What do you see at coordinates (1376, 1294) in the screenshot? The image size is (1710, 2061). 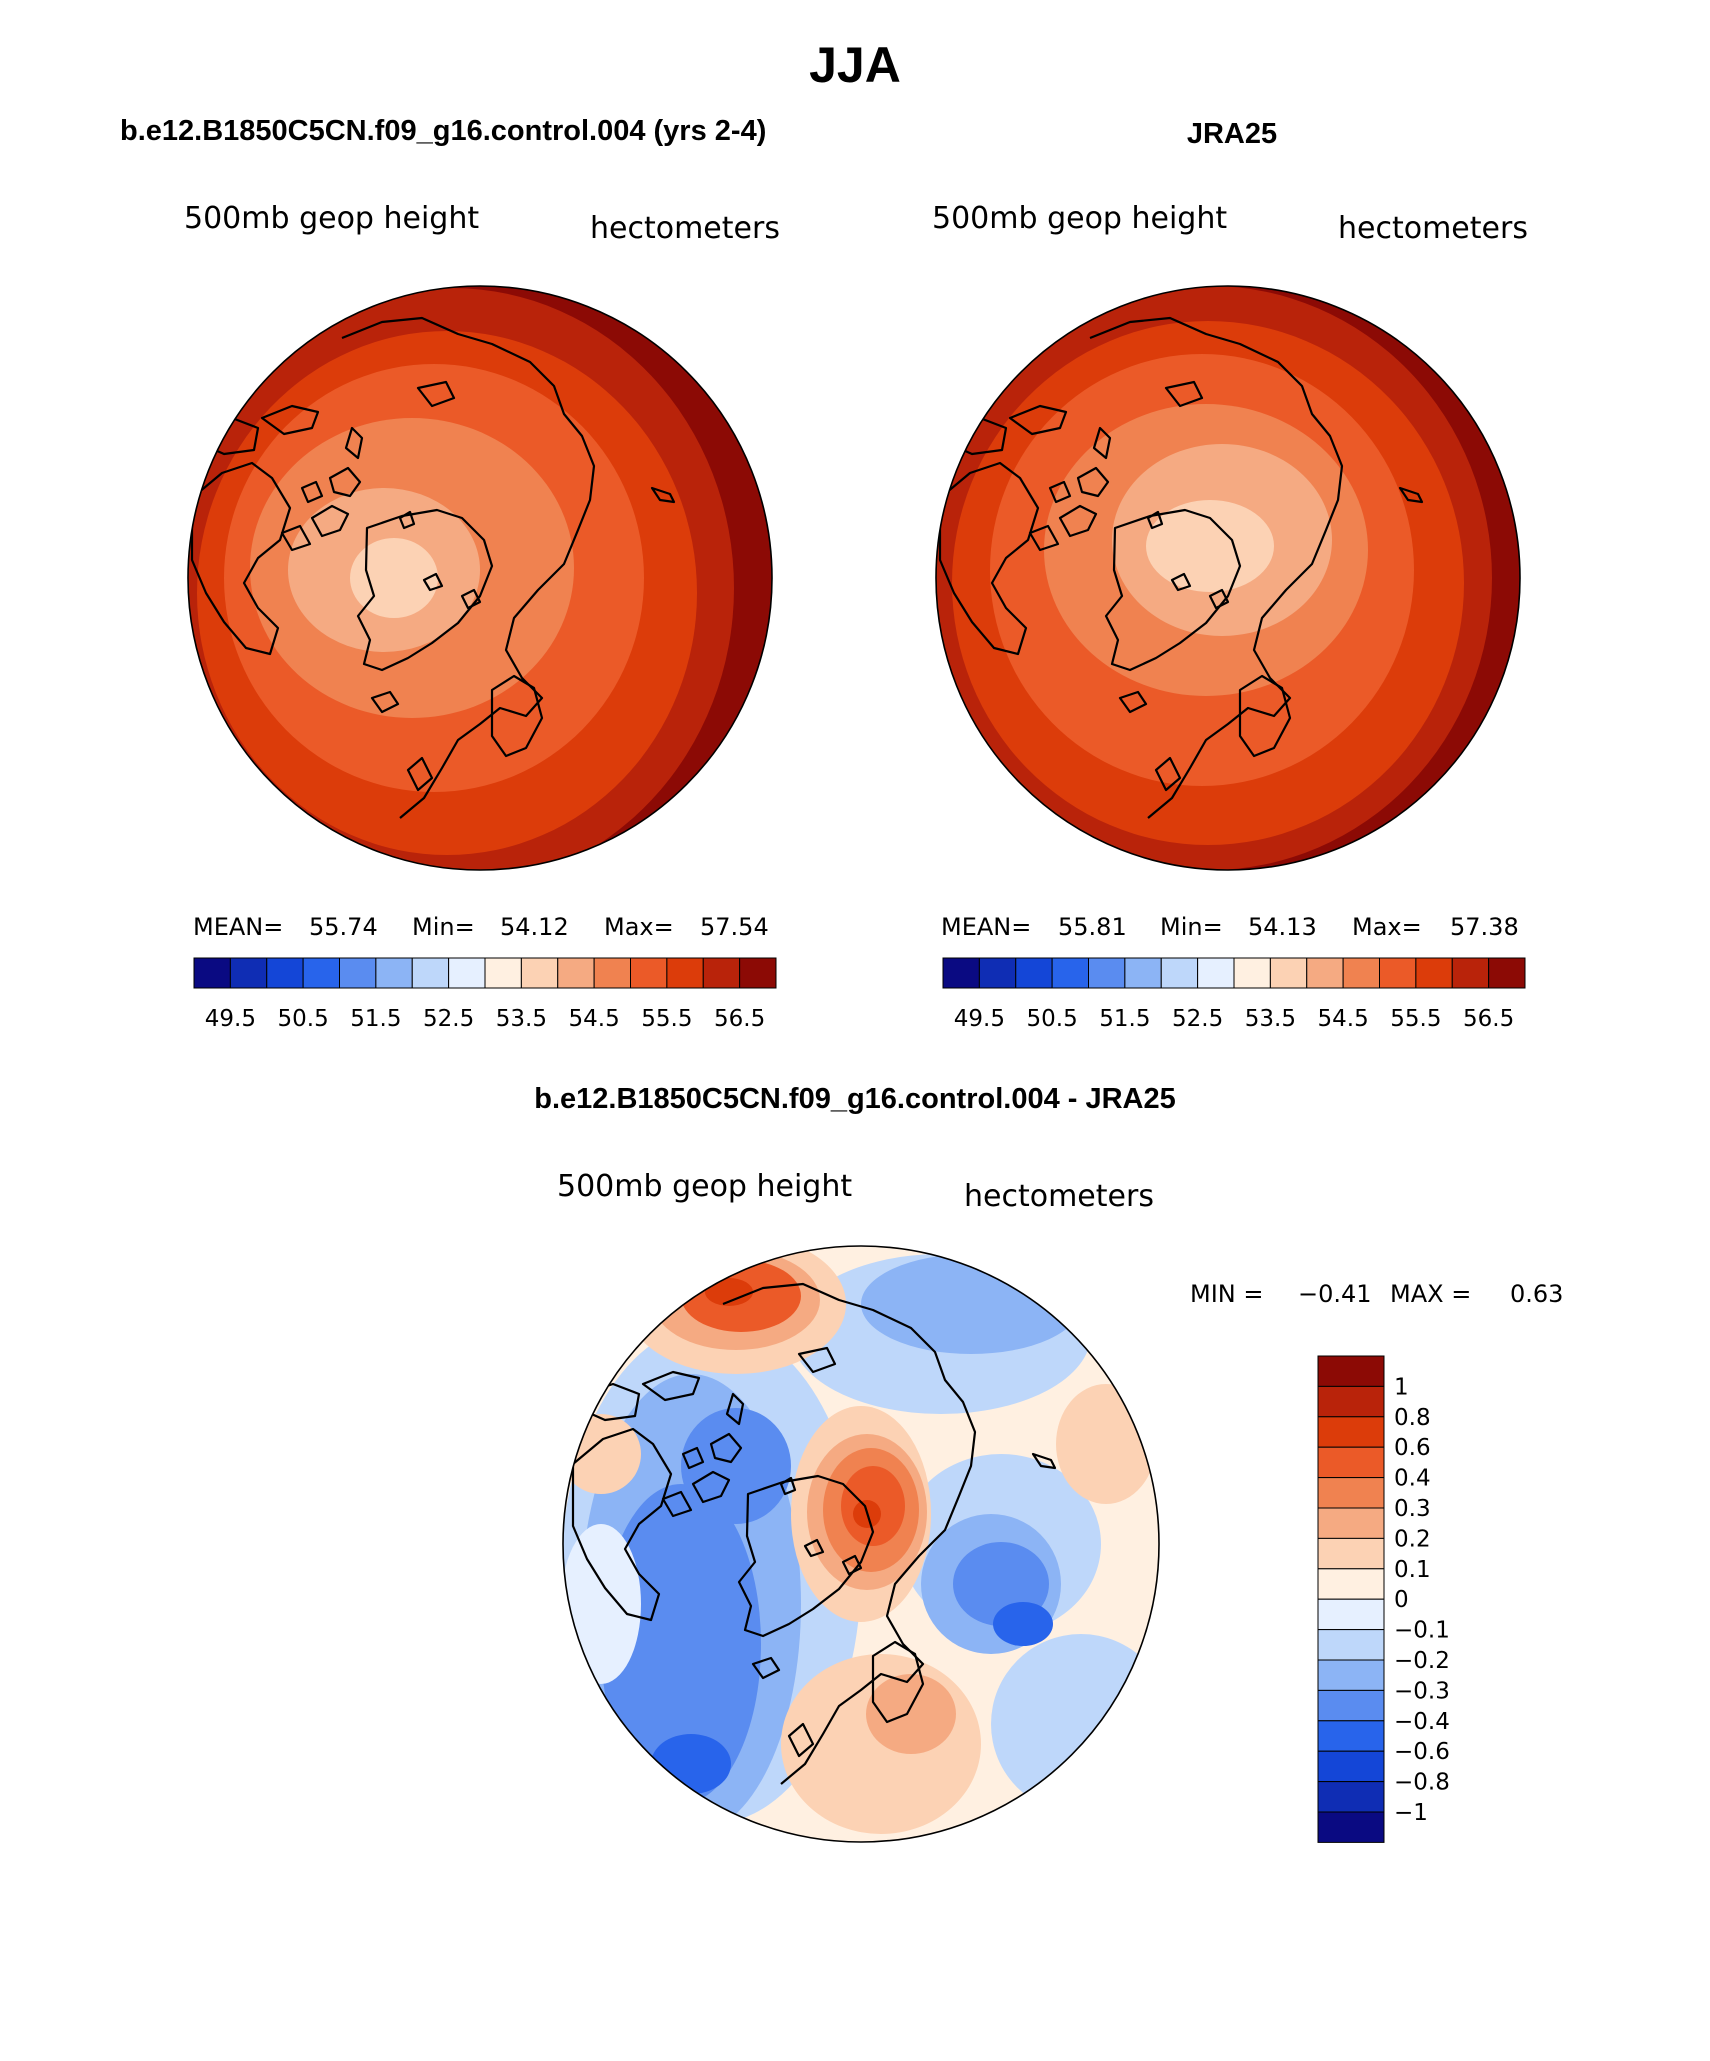 I see `difference-minmax: MIN = −0.41 MAX = 0.63` at bounding box center [1376, 1294].